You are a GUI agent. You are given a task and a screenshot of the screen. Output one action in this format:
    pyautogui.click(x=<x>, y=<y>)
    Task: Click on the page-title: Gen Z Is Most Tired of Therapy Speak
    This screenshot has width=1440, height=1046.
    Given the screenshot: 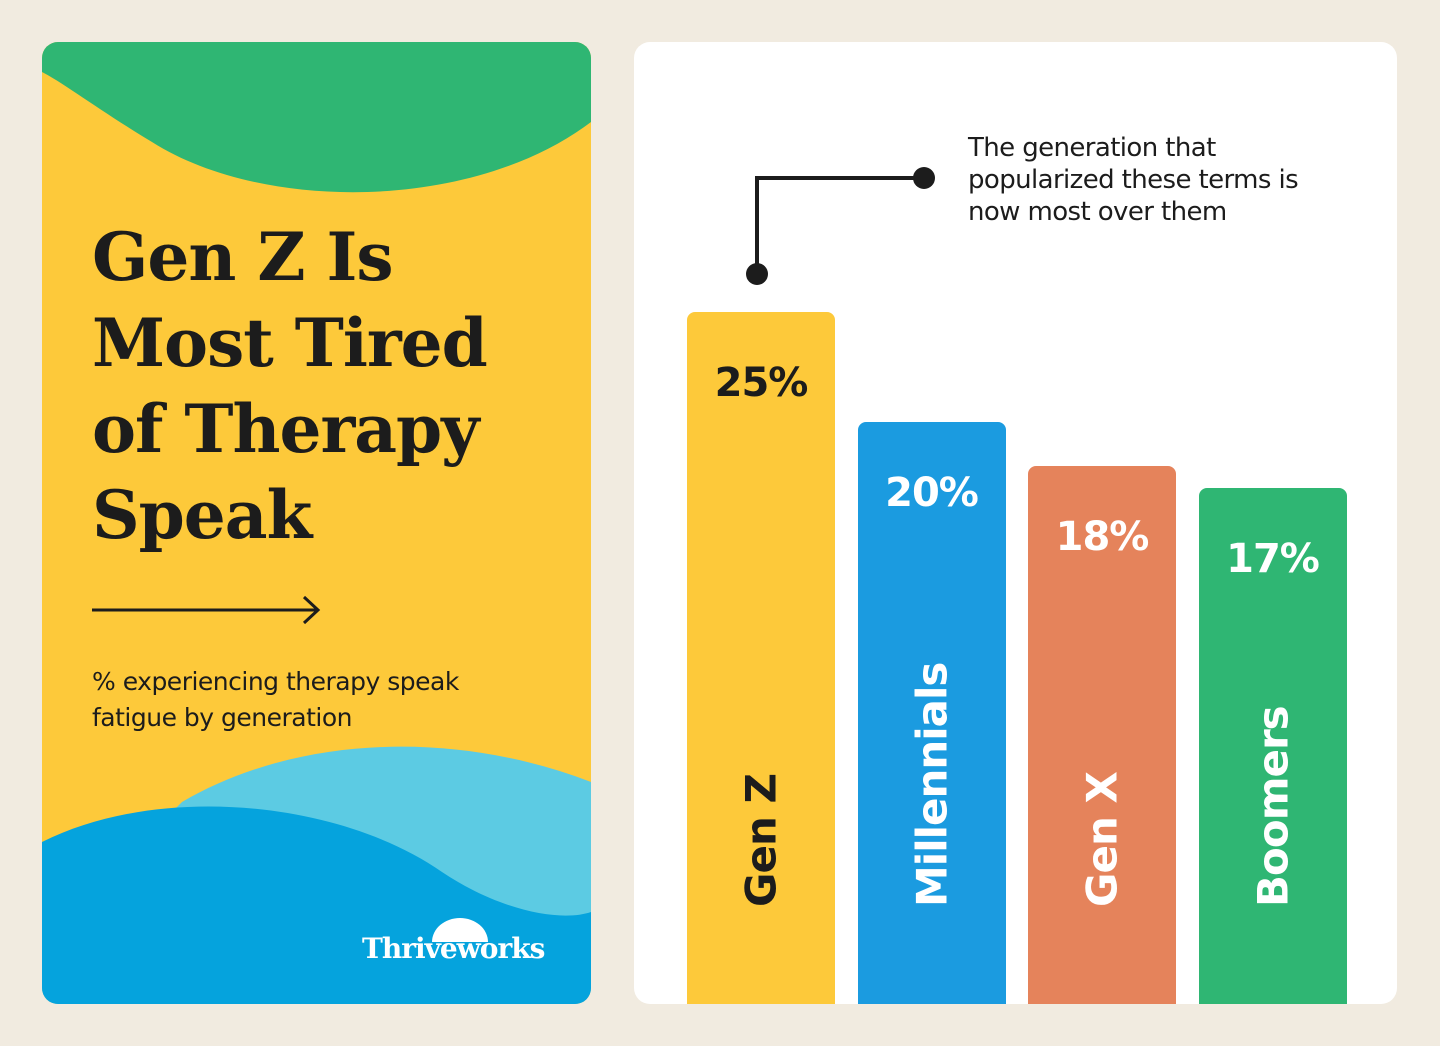 What is the action you would take?
    pyautogui.click(x=290, y=386)
    